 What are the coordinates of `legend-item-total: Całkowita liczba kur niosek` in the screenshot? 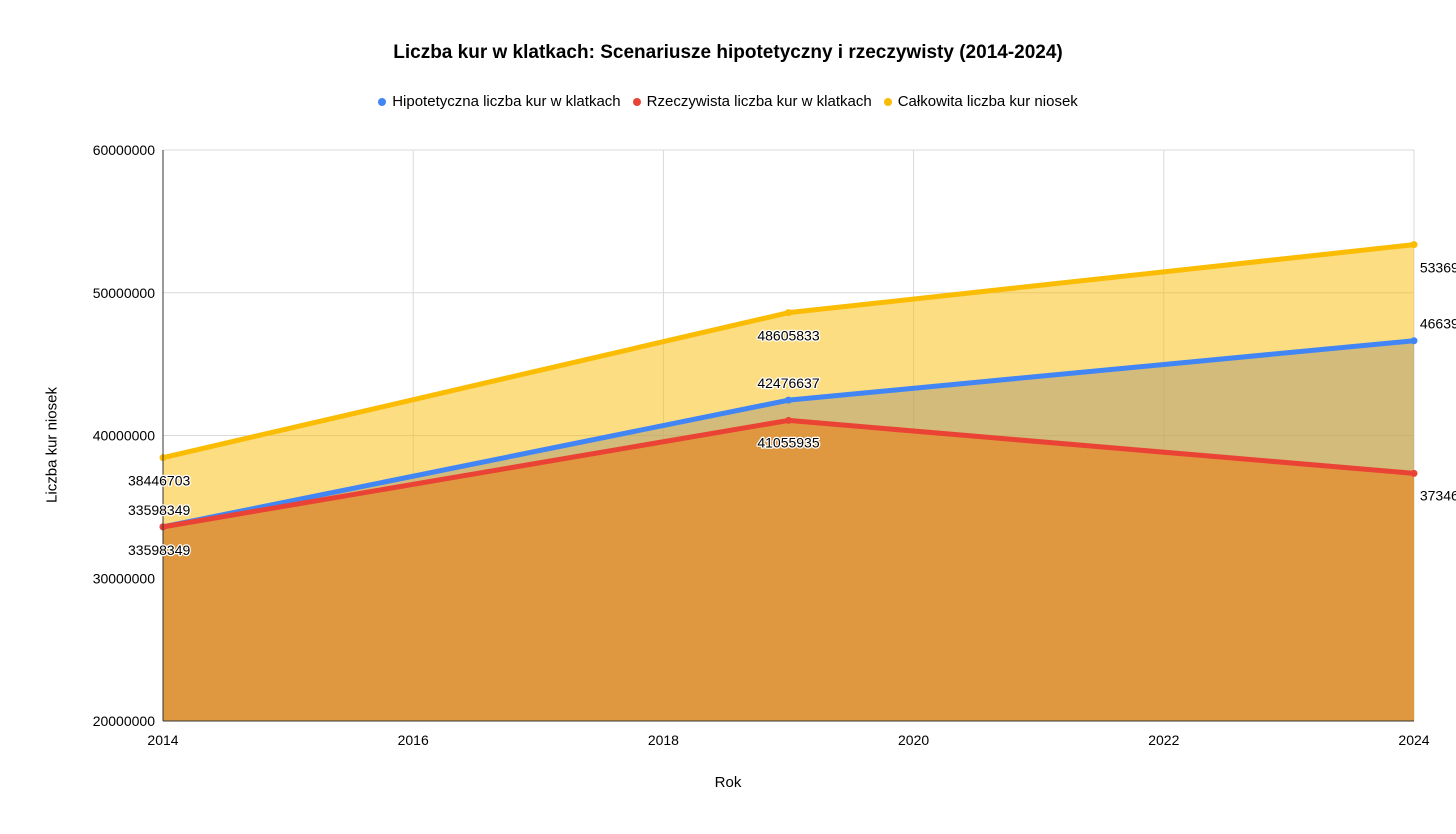 It's located at (980, 101).